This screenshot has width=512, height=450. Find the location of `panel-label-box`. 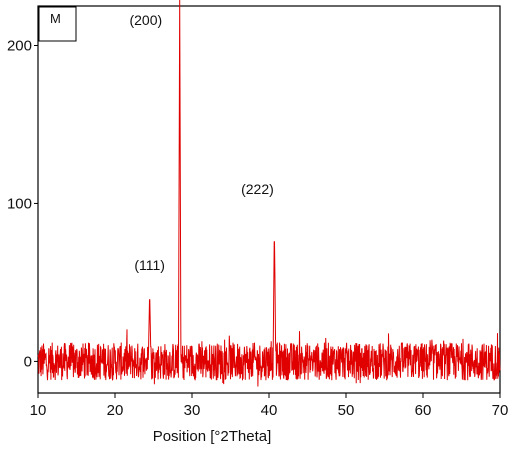

panel-label-box is located at coordinates (57, 24).